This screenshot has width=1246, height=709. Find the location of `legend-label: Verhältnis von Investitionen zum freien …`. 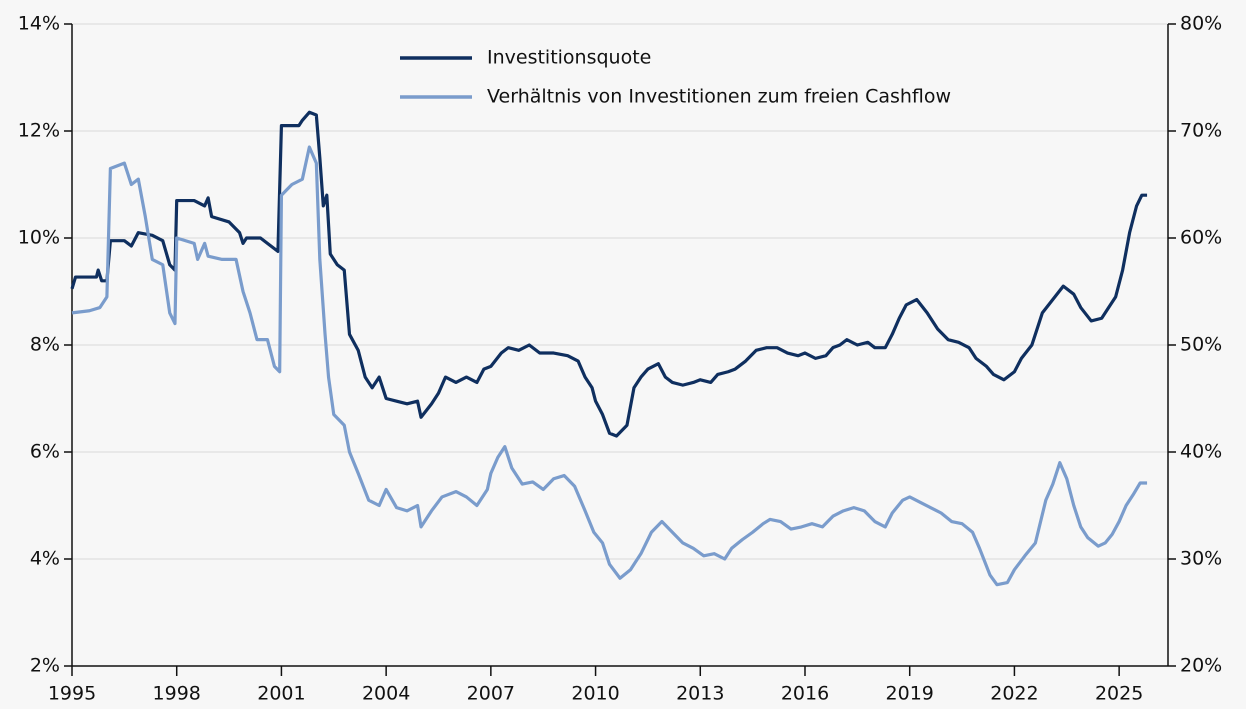

legend-label: Verhältnis von Investitionen zum freien … is located at coordinates (719, 97).